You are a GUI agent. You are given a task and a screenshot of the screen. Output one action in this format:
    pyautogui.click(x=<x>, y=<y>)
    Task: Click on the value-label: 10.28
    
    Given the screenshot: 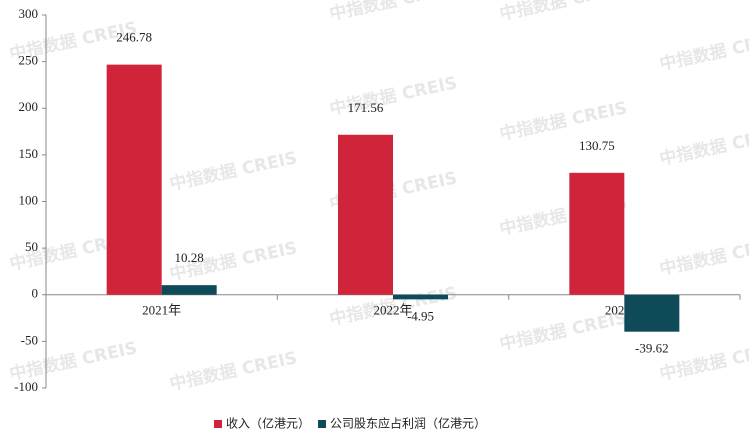 What is the action you would take?
    pyautogui.click(x=189, y=257)
    